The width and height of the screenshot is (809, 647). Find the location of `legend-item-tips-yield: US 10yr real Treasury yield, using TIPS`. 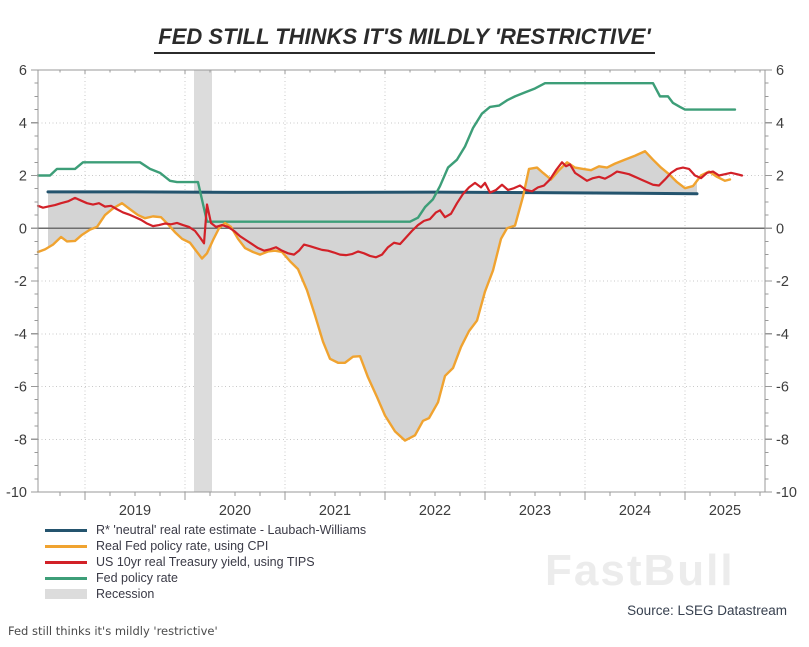

legend-item-tips-yield: US 10yr real Treasury yield, using TIPS is located at coordinates (205, 562).